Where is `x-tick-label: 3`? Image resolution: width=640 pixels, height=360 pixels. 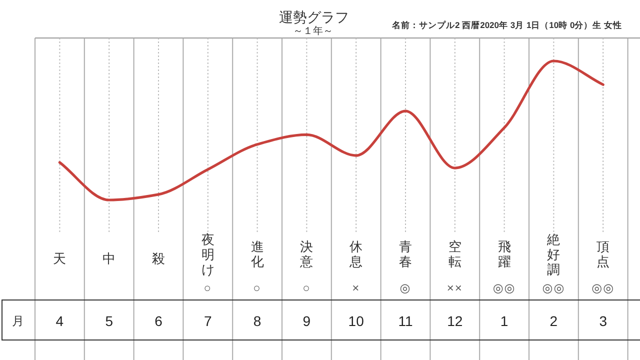
x-tick-label: 3 is located at coordinates (603, 321).